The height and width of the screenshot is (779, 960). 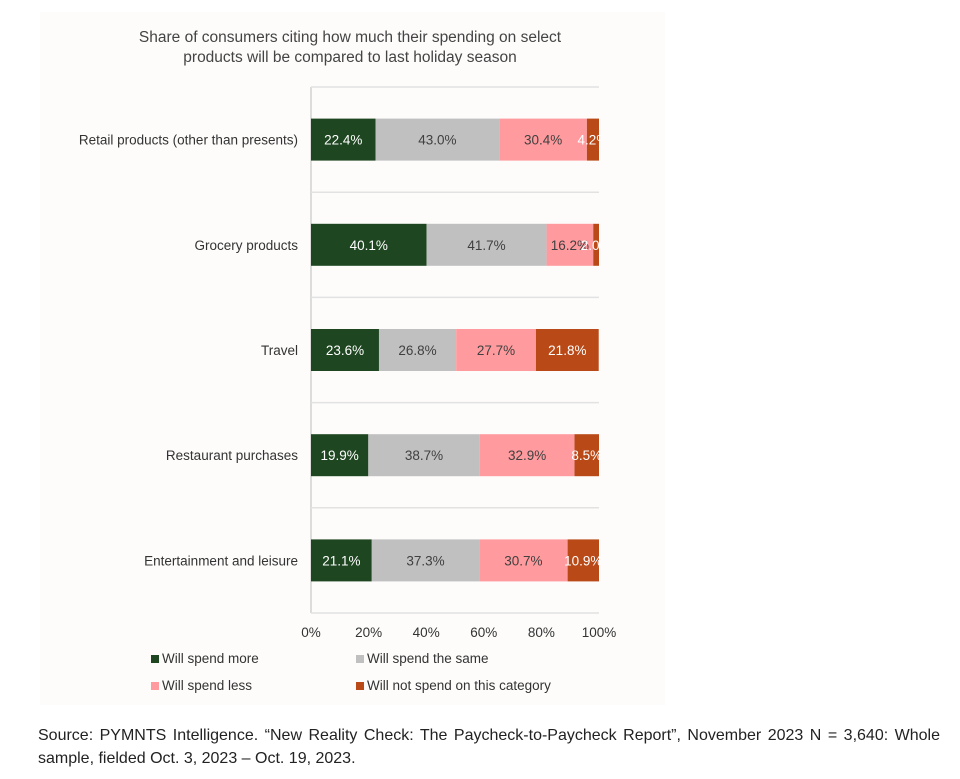 I want to click on legend-label: Will spend more, so click(x=210, y=658).